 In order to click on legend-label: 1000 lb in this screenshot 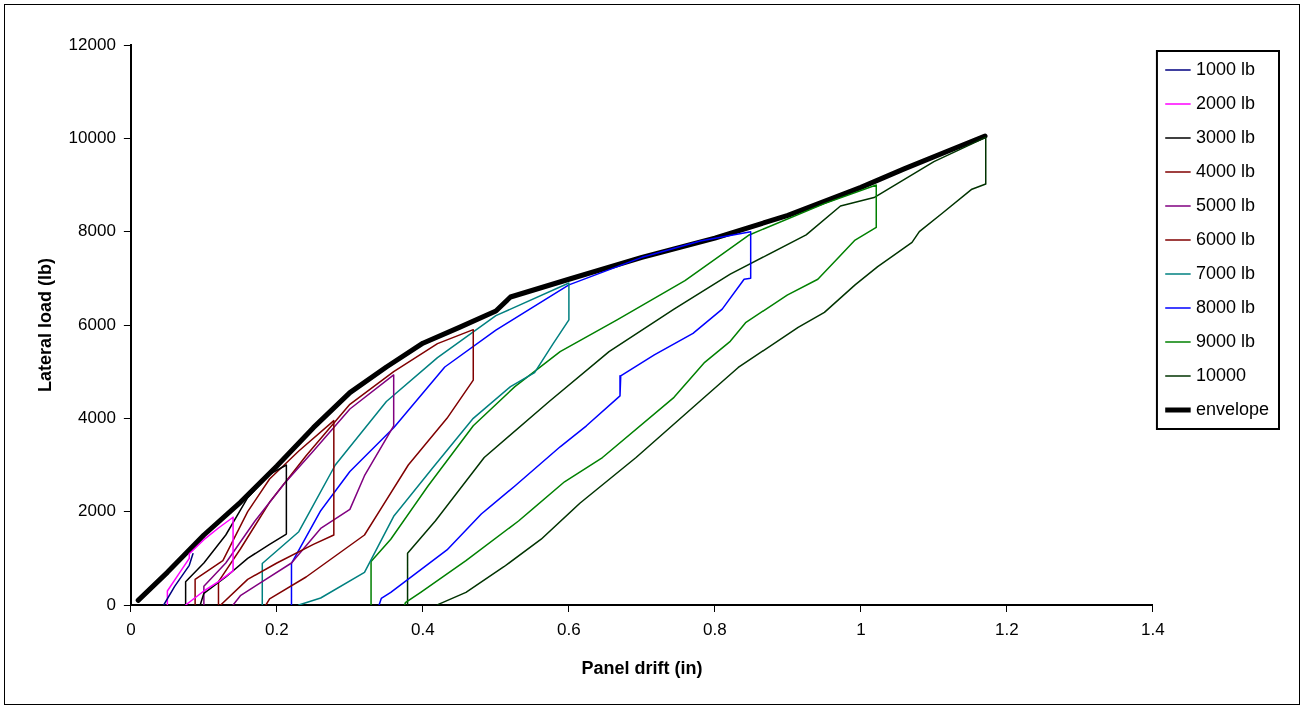, I will do `click(1225, 68)`.